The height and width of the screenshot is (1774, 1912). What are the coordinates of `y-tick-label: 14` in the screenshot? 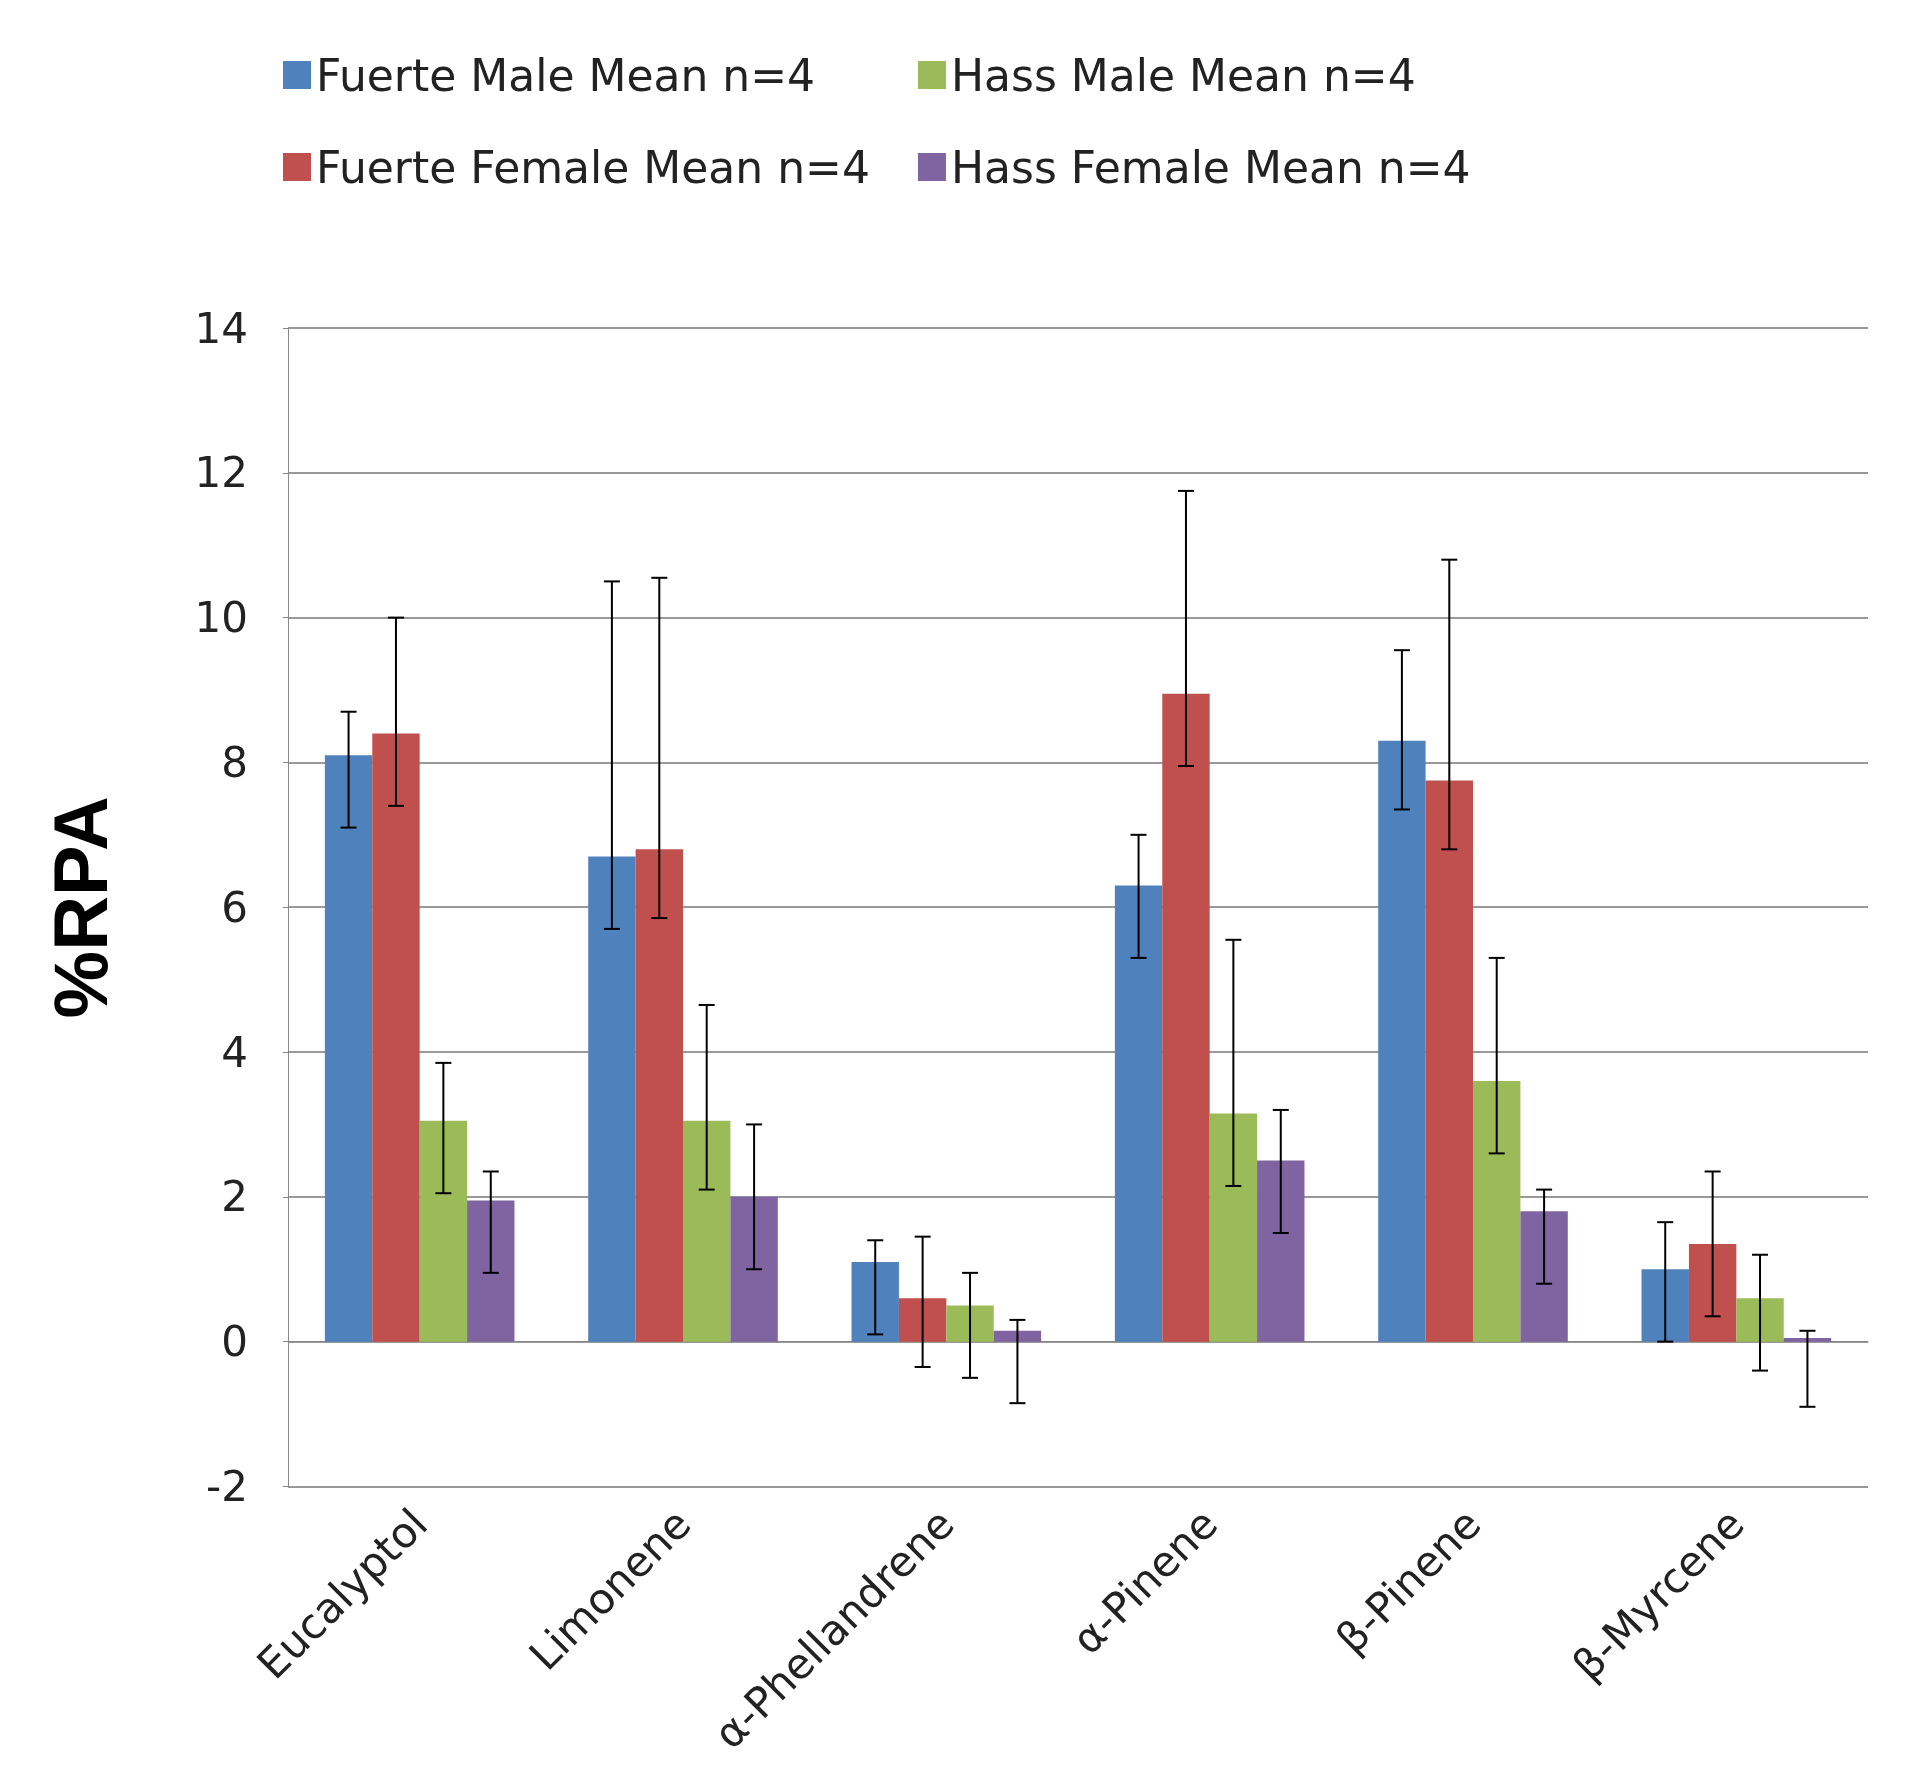 It's located at (221, 328).